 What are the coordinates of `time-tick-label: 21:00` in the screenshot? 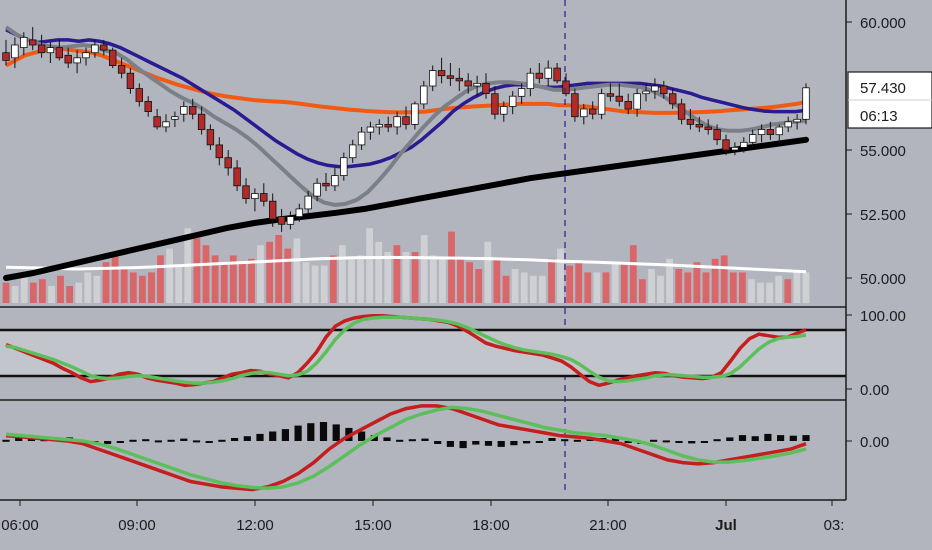 It's located at (608, 525).